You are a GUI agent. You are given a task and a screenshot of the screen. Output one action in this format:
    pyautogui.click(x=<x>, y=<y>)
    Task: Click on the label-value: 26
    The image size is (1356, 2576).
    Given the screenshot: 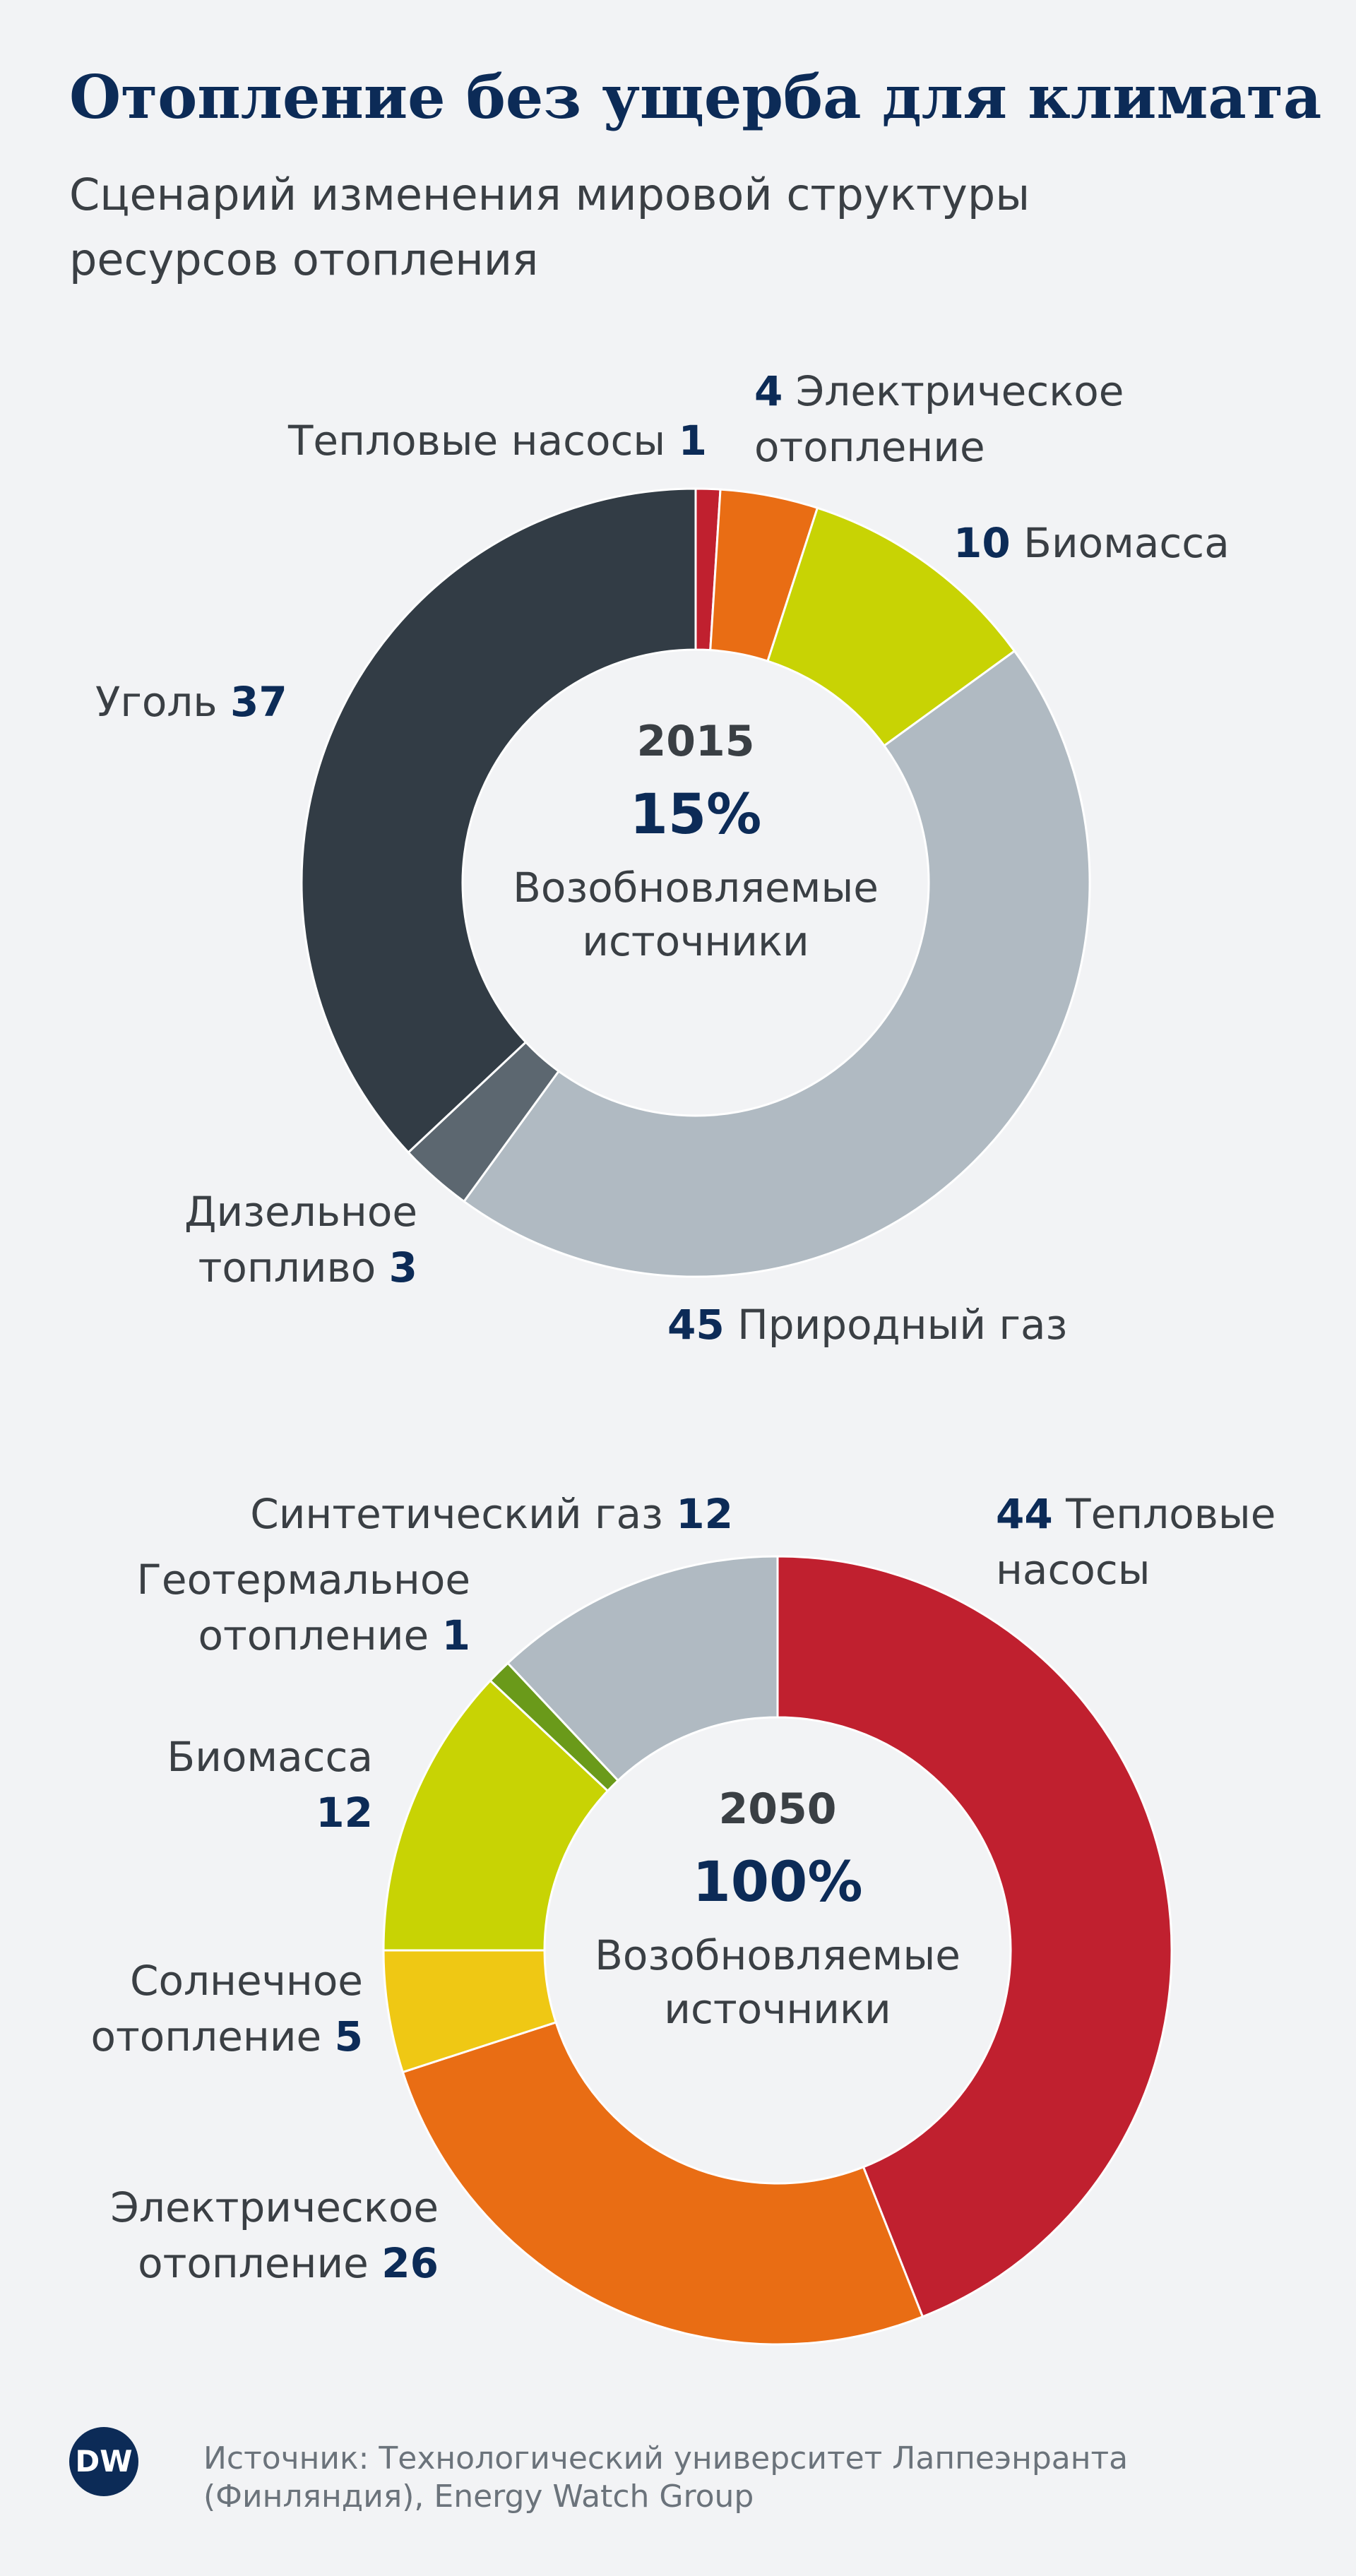 What is the action you would take?
    pyautogui.click(x=410, y=2263)
    